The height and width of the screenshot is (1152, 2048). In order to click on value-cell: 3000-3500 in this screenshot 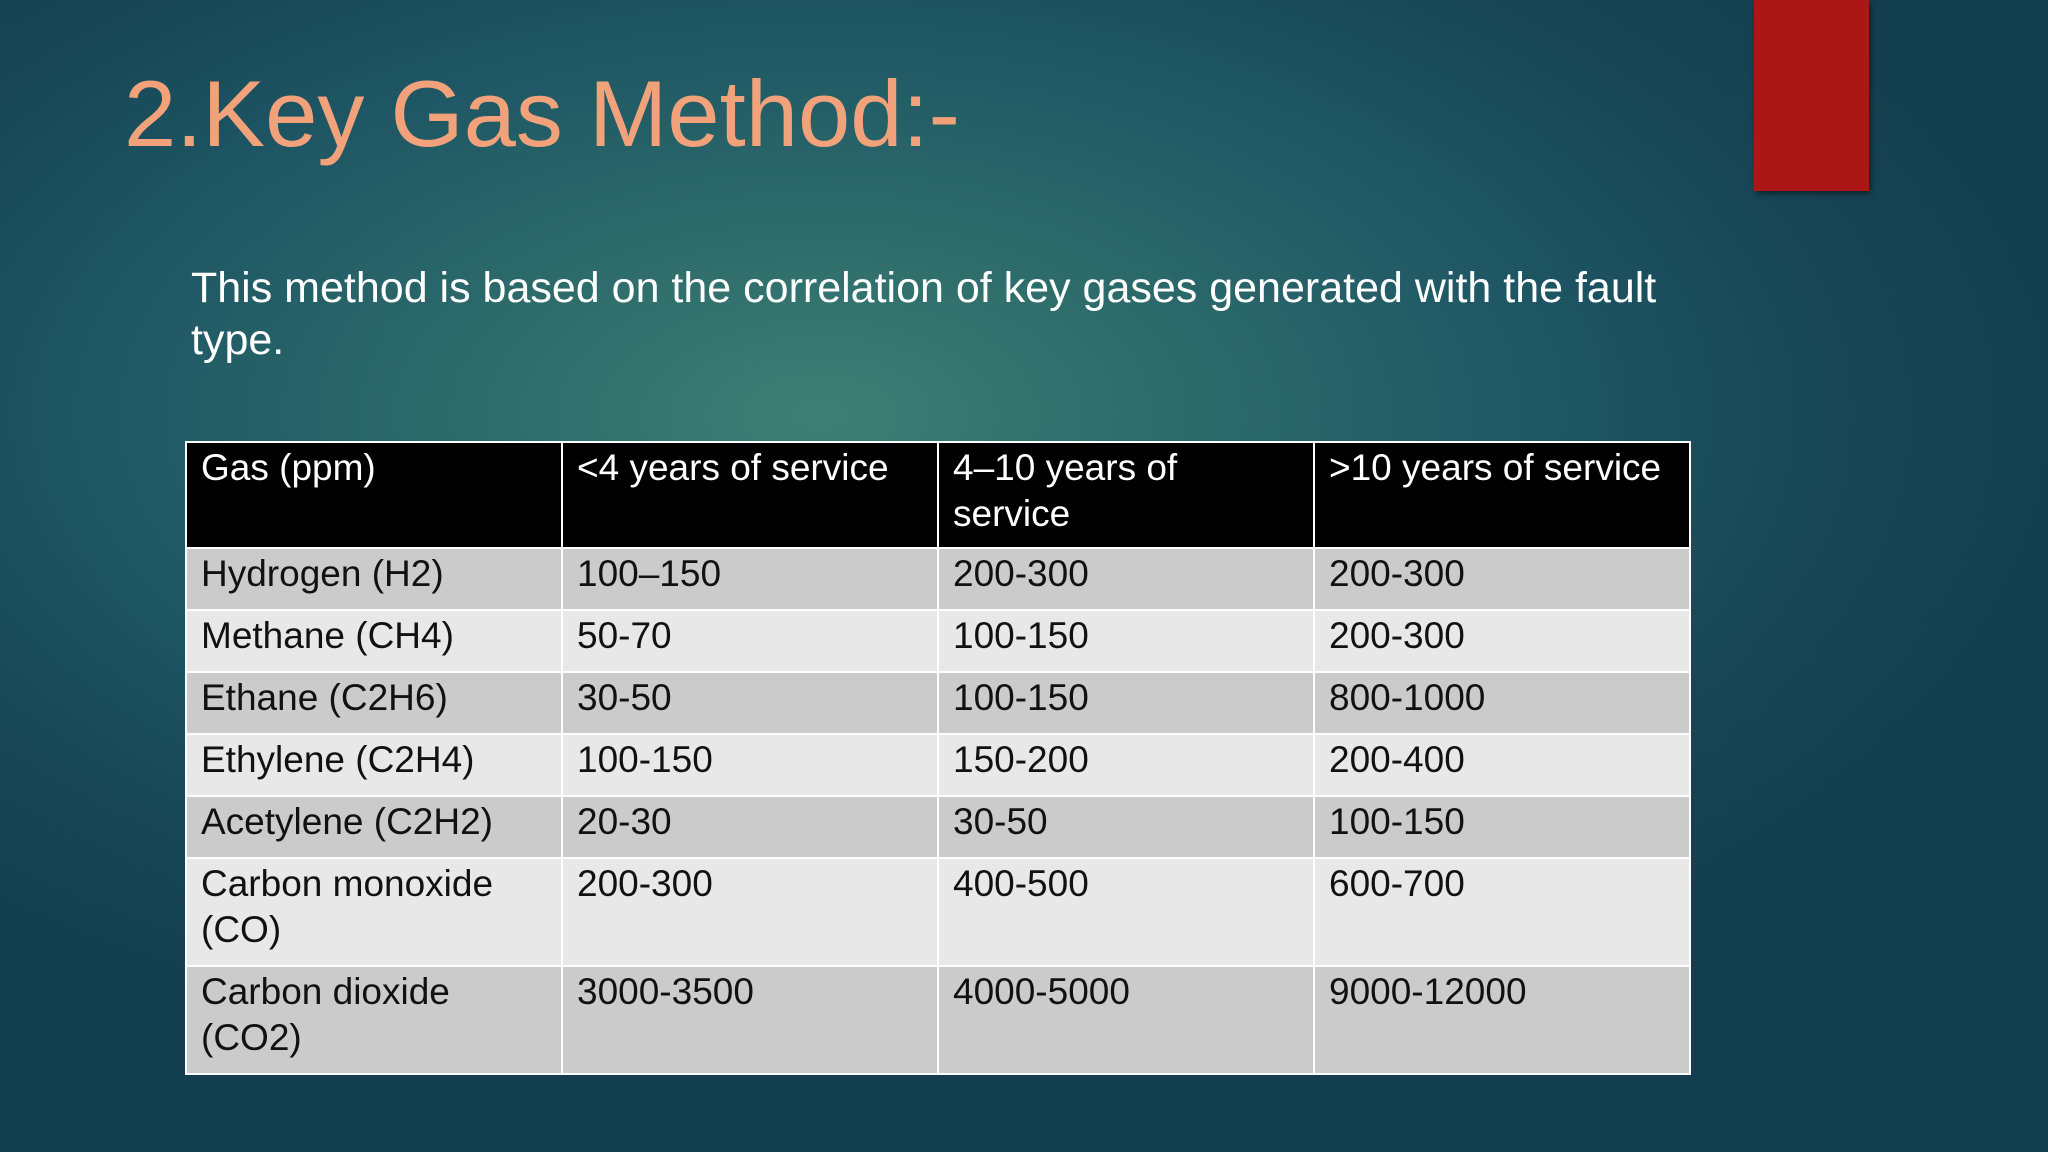, I will do `click(750, 1020)`.